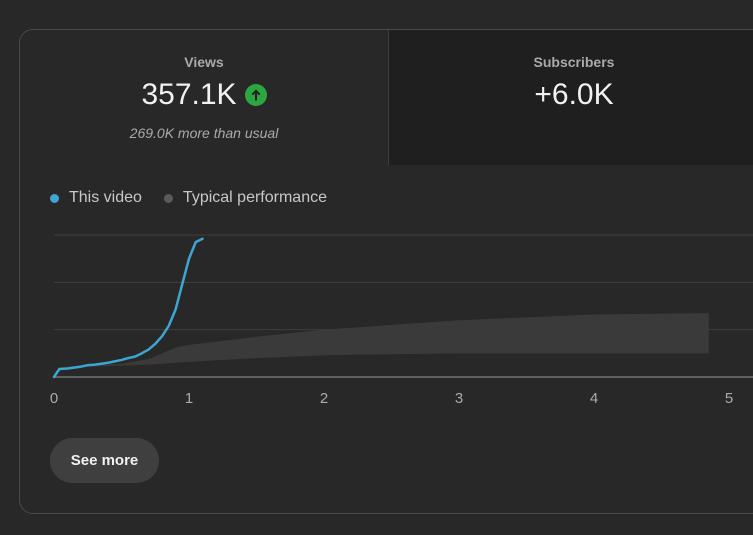 The height and width of the screenshot is (535, 753). What do you see at coordinates (574, 94) in the screenshot?
I see `subscribers-value: +6.0K` at bounding box center [574, 94].